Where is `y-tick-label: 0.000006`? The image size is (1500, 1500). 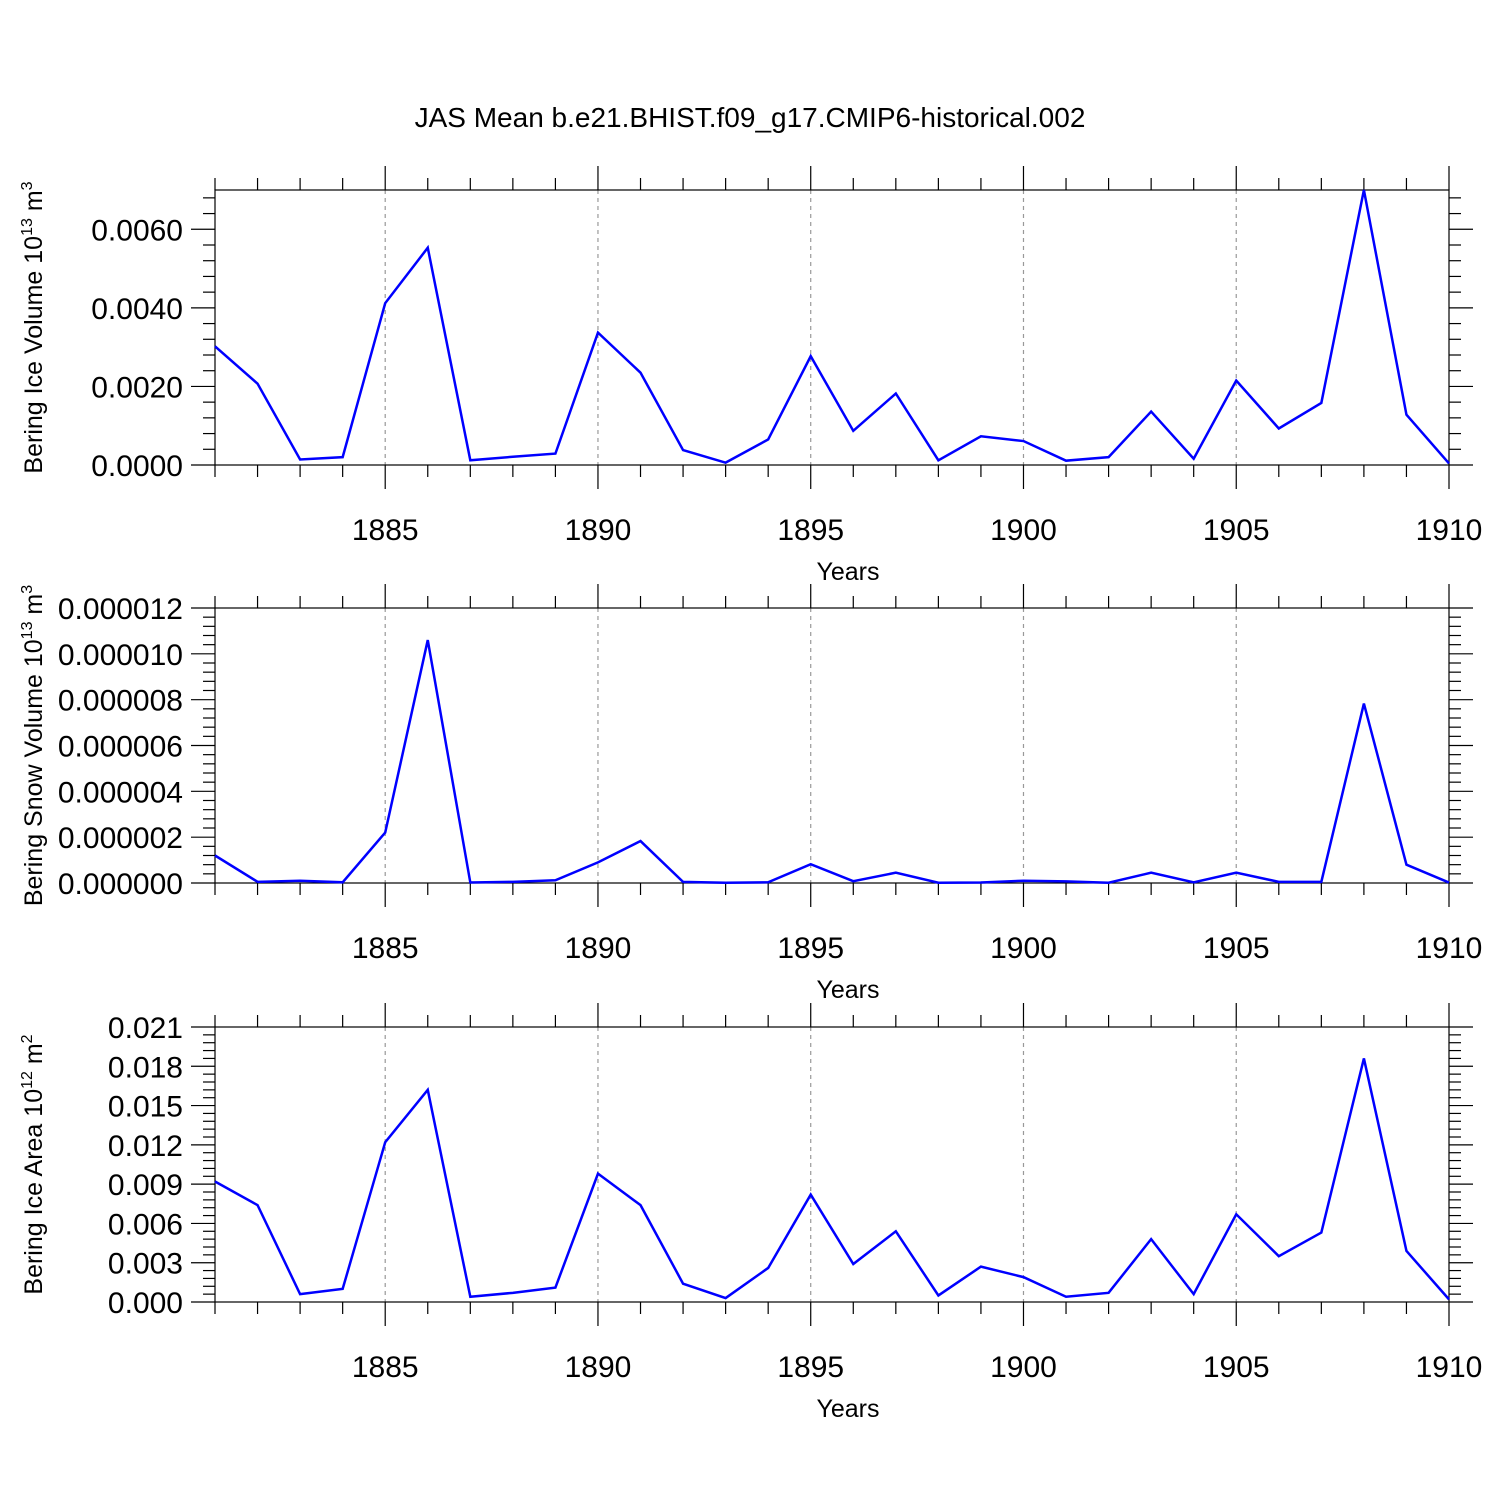 y-tick-label: 0.000006 is located at coordinates (120, 747).